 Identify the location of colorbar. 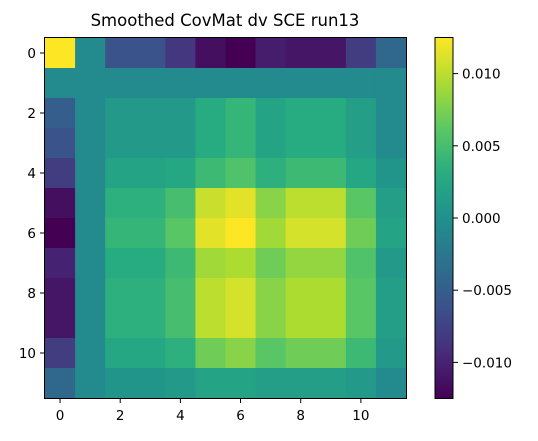
(444, 218).